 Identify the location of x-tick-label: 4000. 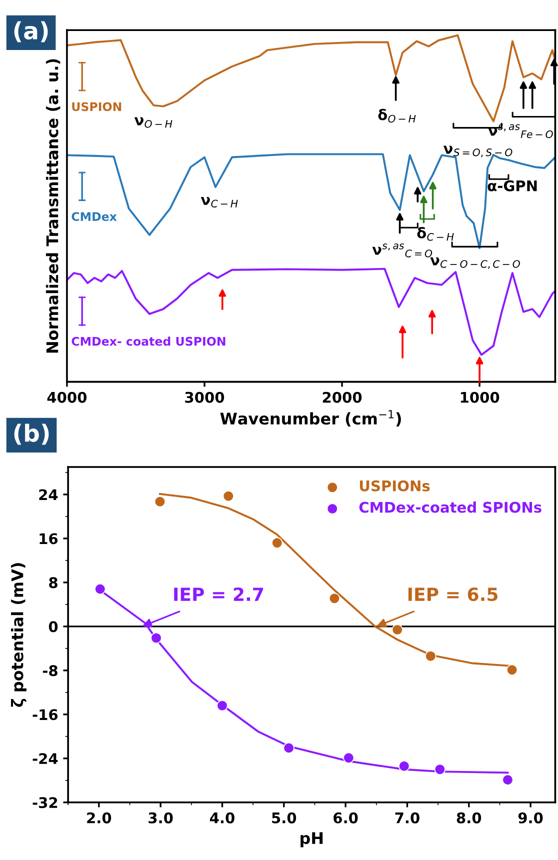
(67, 397).